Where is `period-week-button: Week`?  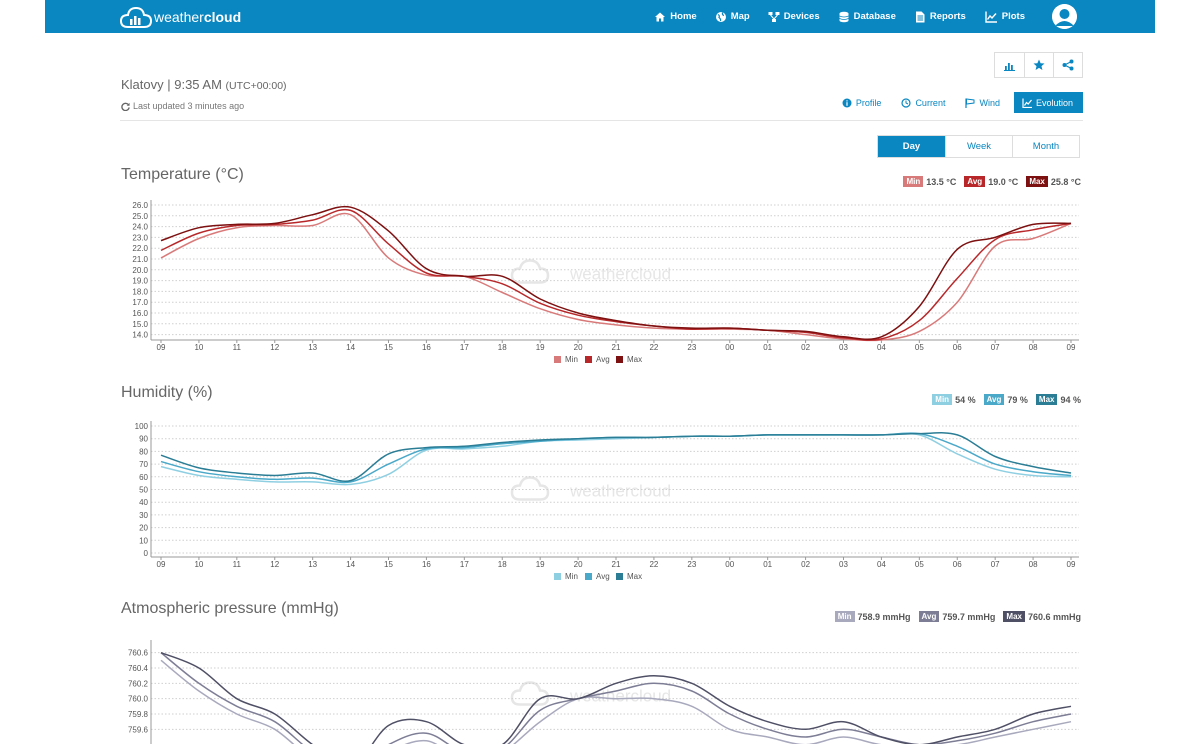 period-week-button: Week is located at coordinates (978, 146).